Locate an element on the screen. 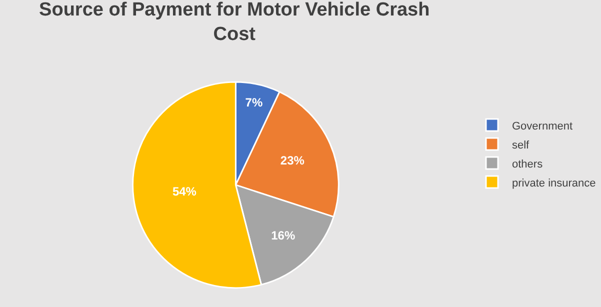 The image size is (601, 307). legend-label: others is located at coordinates (528, 164).